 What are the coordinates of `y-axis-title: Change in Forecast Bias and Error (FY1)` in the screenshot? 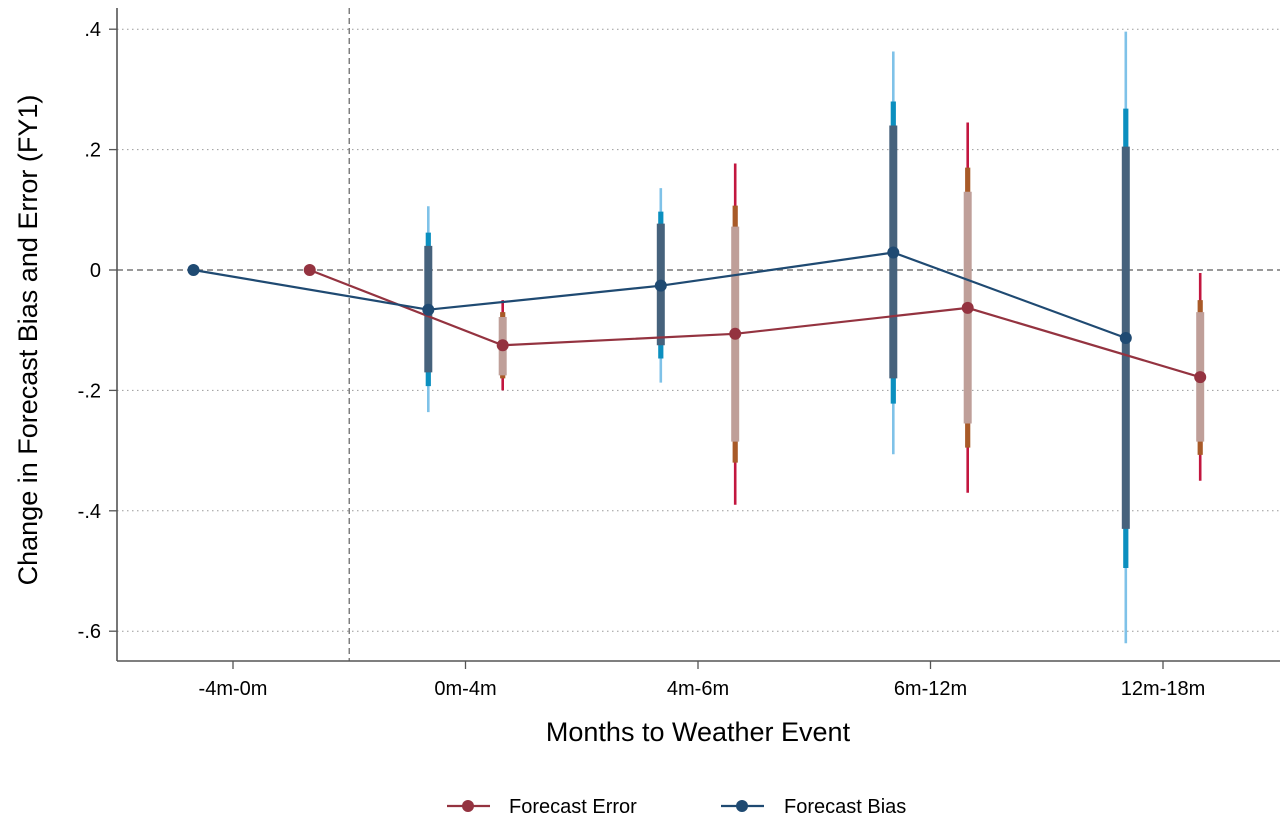 It's located at (28, 340).